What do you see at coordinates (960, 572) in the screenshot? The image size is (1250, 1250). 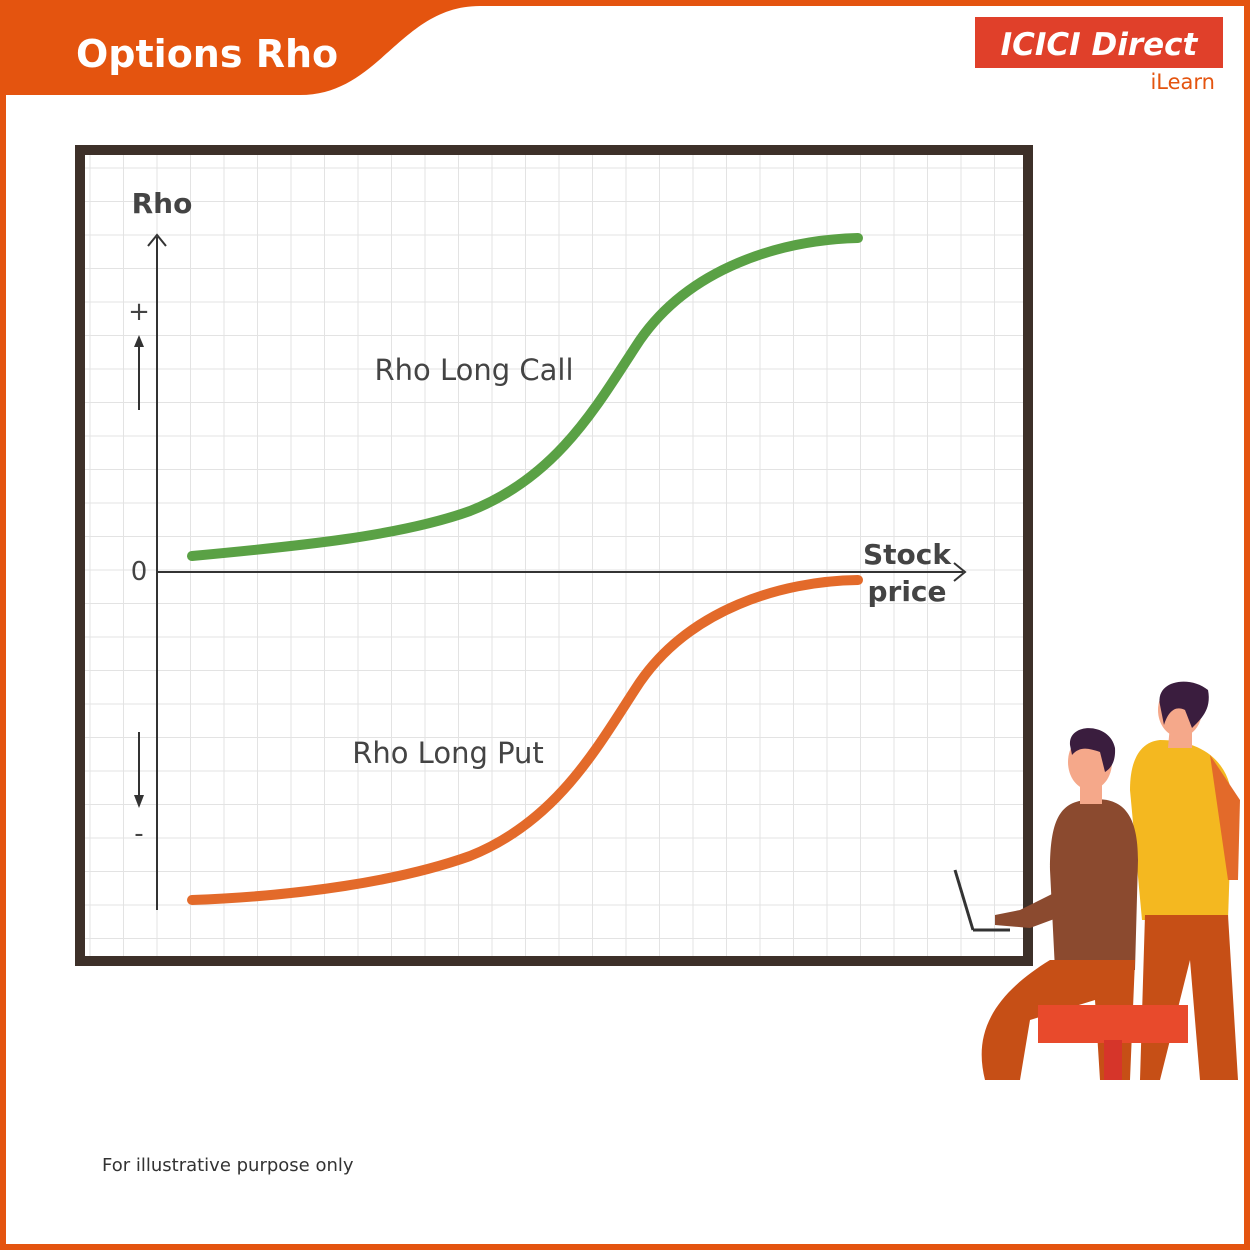 I see `x-axis-arrow` at bounding box center [960, 572].